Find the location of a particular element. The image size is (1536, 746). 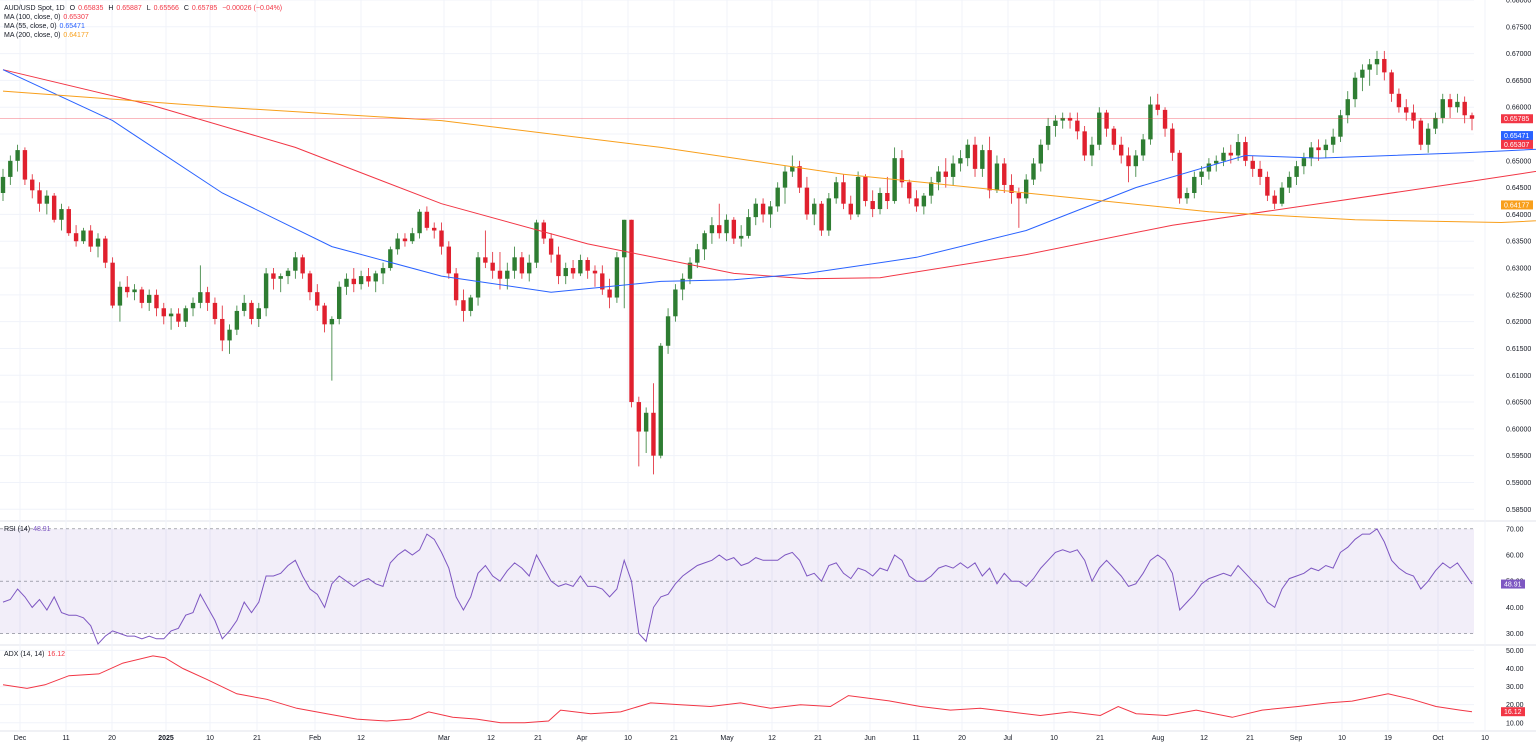

rsi-legend: RSI (14) 48.91 is located at coordinates (29, 529).